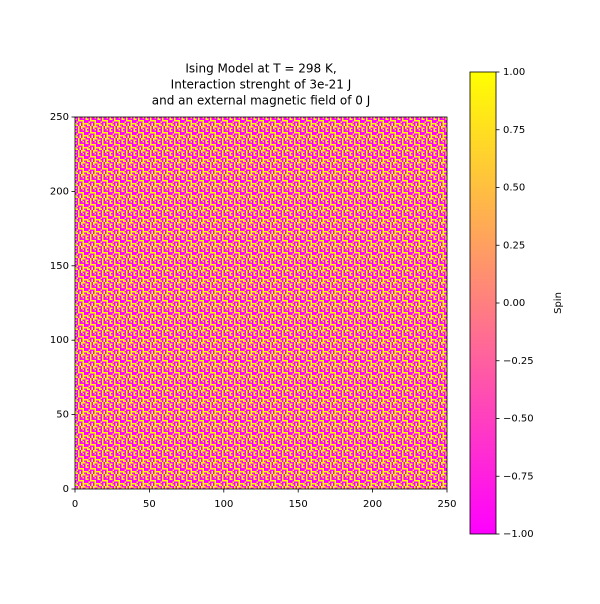 The height and width of the screenshot is (604, 600). Describe the element at coordinates (446, 504) in the screenshot. I see `x-tick-label: 250` at that location.